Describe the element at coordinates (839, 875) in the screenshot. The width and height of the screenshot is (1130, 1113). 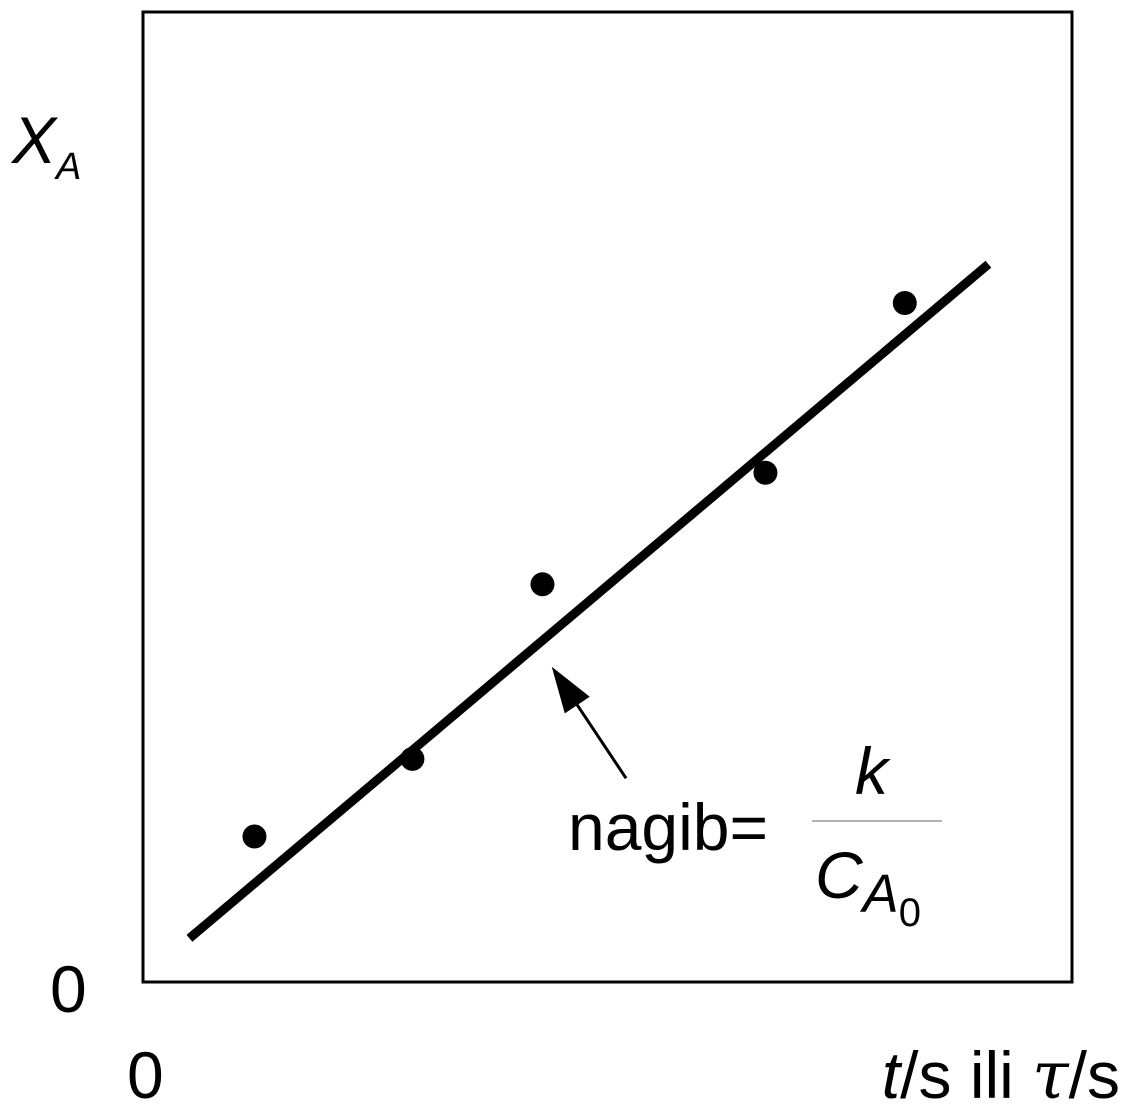
I see `annotation-denominator-main: C` at that location.